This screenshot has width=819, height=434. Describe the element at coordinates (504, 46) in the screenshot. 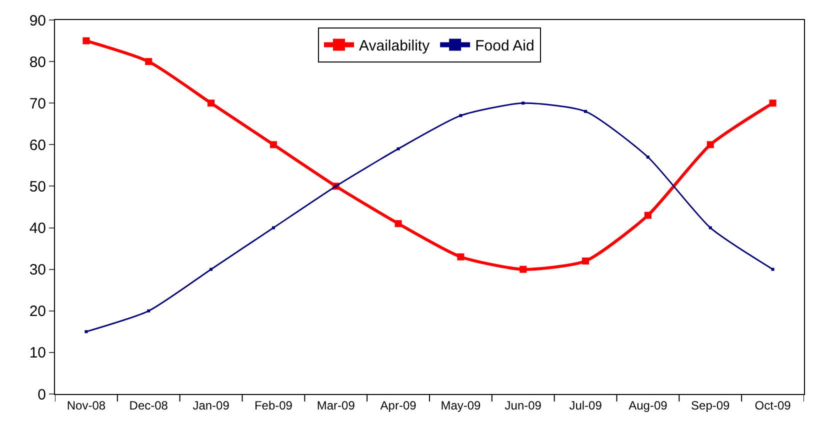

I see `legend-label: Food Aid` at that location.